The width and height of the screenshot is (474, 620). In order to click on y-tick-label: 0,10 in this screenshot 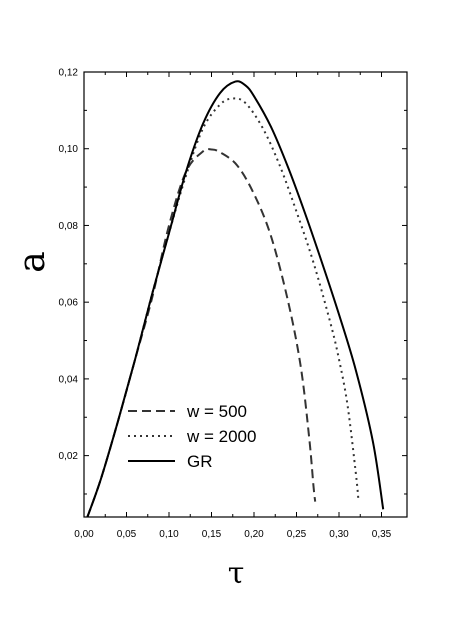, I will do `click(69, 149)`.